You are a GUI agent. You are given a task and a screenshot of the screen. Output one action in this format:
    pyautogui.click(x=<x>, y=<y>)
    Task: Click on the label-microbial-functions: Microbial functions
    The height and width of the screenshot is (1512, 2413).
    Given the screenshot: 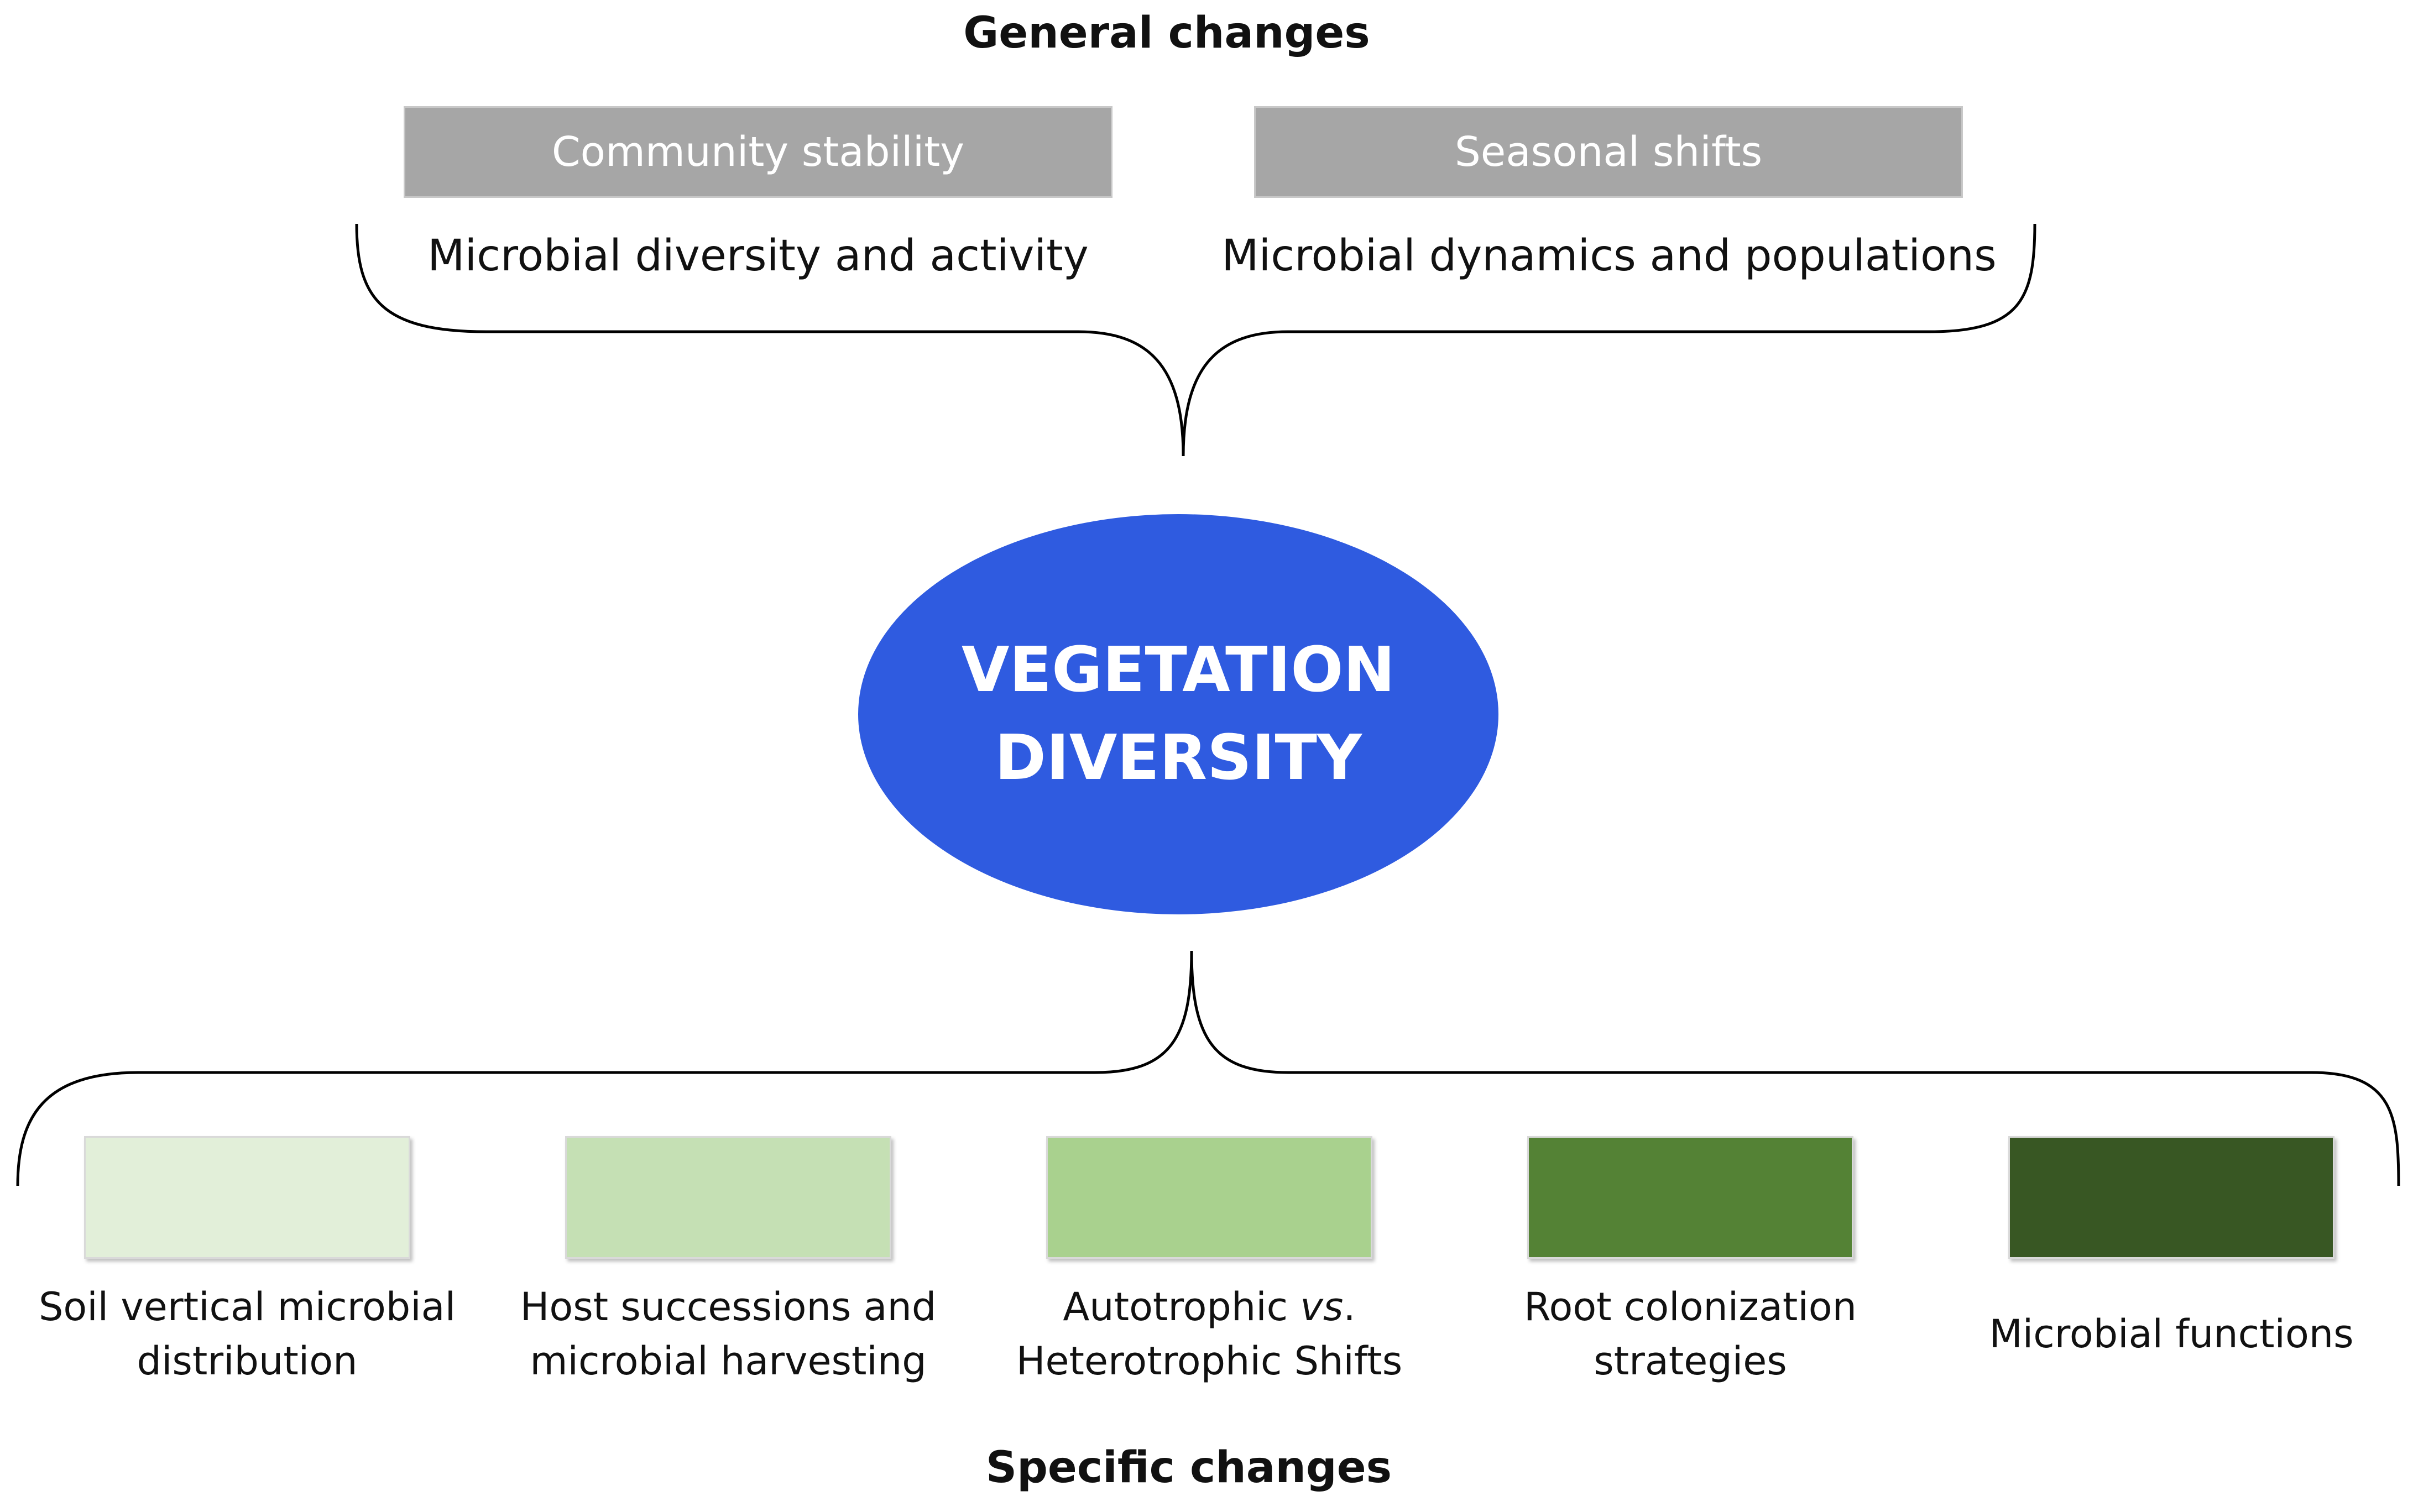 What is the action you would take?
    pyautogui.click(x=2171, y=1334)
    